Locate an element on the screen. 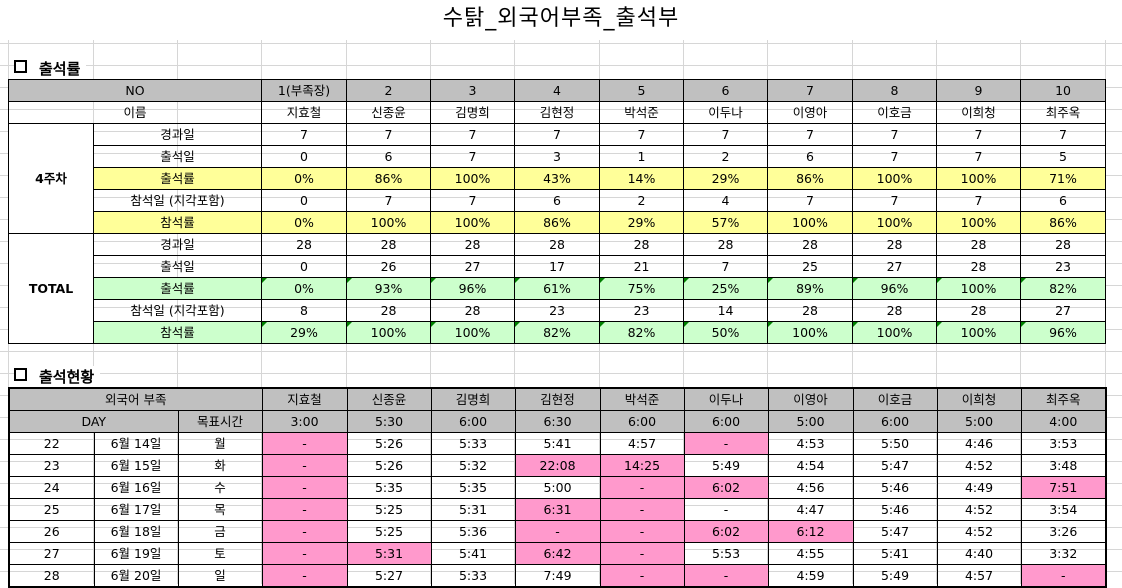 Image resolution: width=1122 pixels, height=588 pixels. time-cell: 7:49 is located at coordinates (557, 576).